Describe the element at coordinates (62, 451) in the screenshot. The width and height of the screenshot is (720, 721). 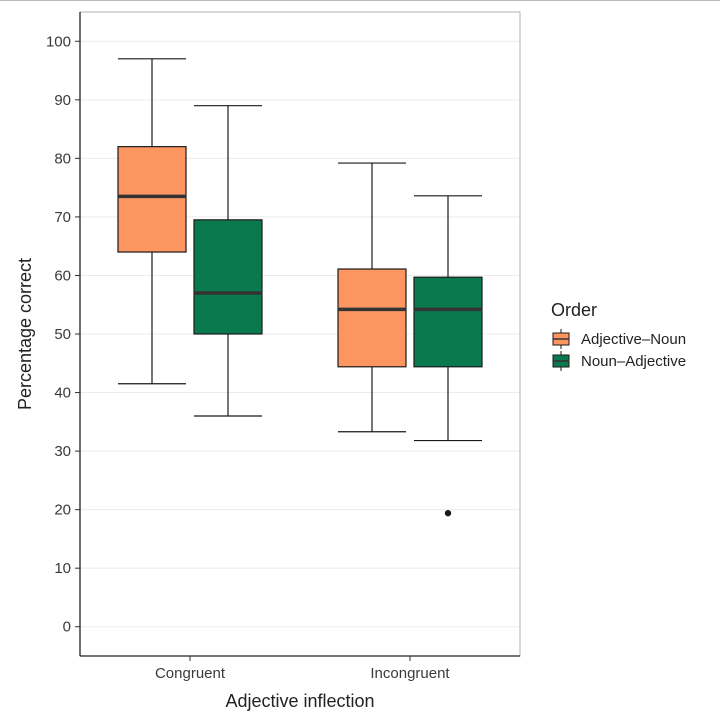
I see `y-tick-label-30: 30` at that location.